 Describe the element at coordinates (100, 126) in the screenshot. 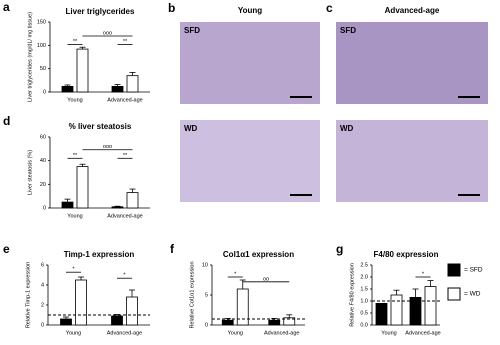

I see `chart-title: % liver steatosis` at that location.